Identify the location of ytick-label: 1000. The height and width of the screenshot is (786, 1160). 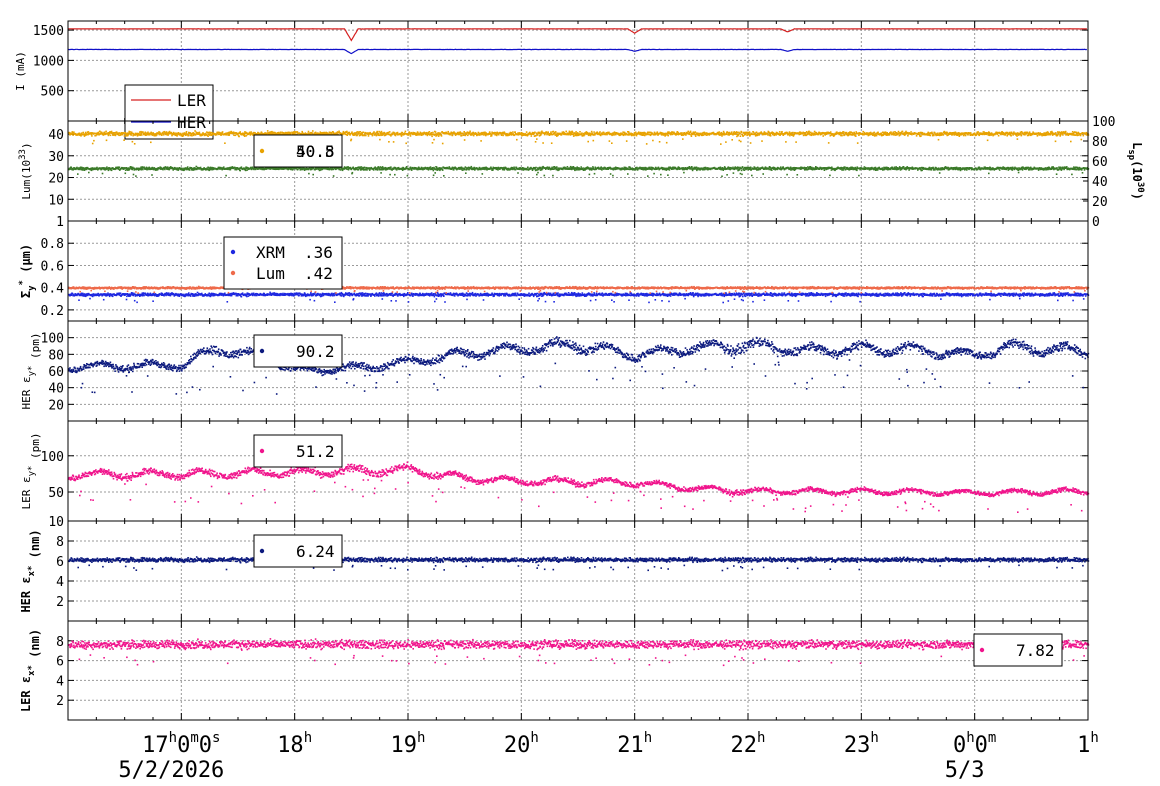
(48, 61).